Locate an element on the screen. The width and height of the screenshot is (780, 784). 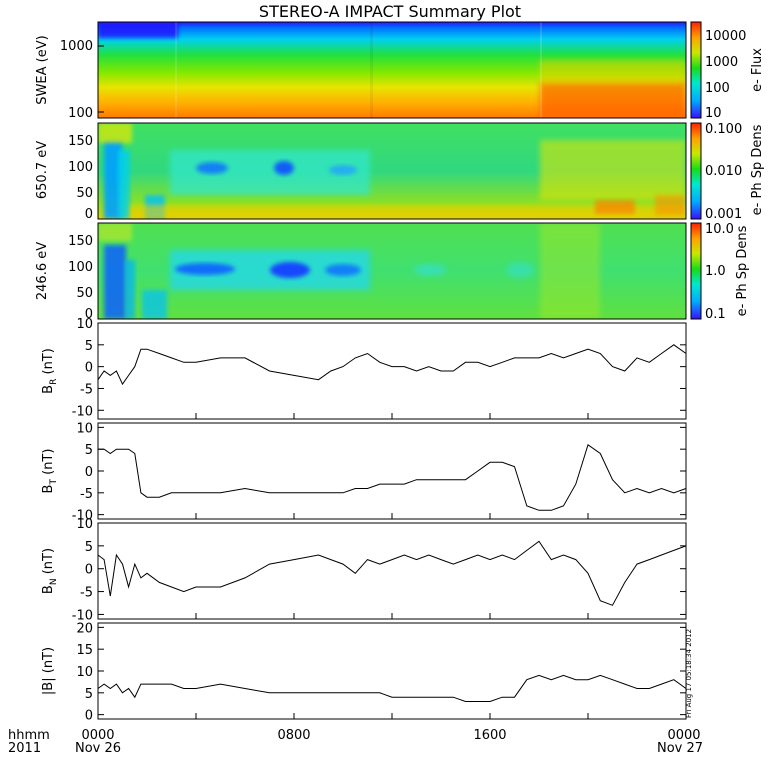
swea-cbar-label: e- Flux is located at coordinates (757, 70).